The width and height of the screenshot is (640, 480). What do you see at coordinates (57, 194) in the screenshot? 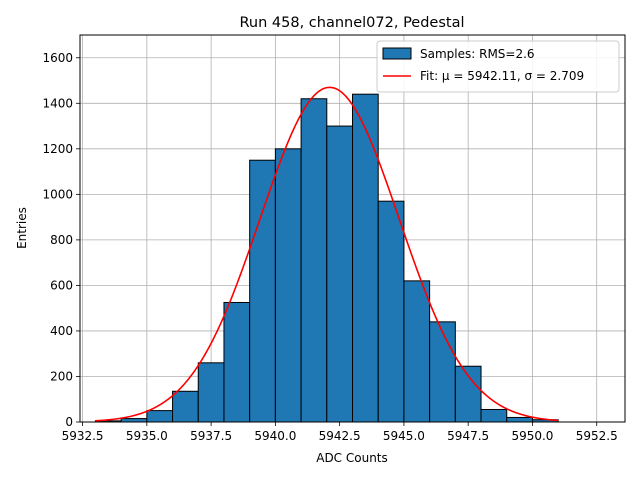
I see `y-tick-label: 1000` at bounding box center [57, 194].